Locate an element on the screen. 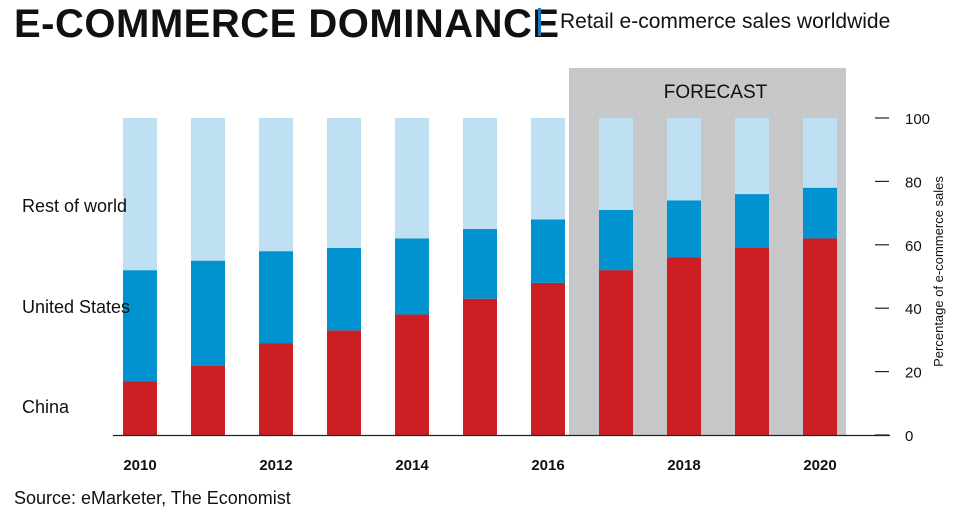 The height and width of the screenshot is (520, 959). x-tick-label: 2014 is located at coordinates (412, 465).